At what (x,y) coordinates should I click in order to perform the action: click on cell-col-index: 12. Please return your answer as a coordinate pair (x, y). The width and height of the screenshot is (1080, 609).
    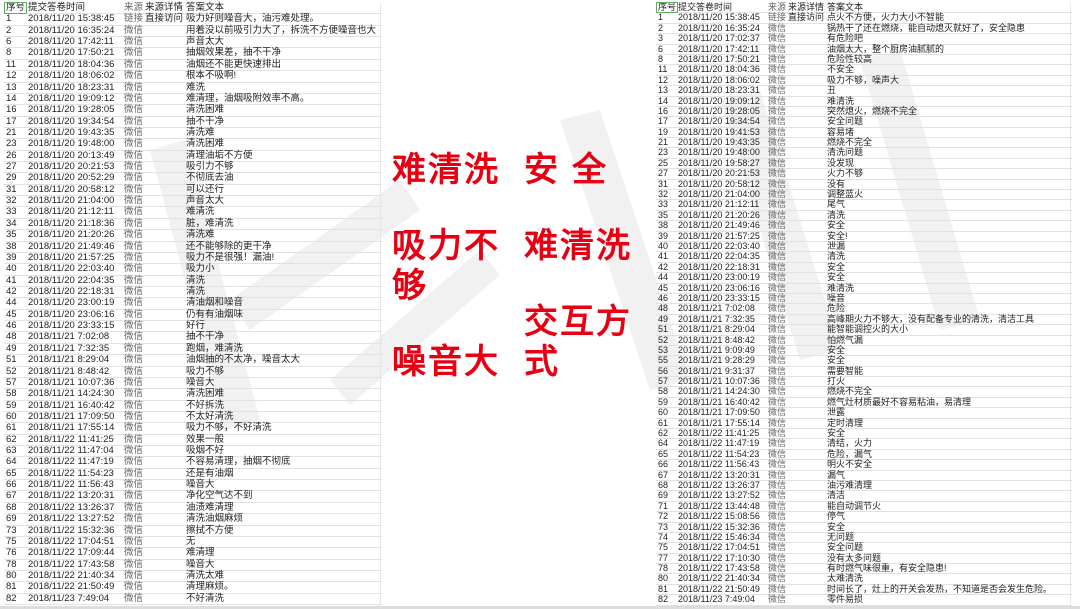
    Looking at the image, I should click on (663, 79).